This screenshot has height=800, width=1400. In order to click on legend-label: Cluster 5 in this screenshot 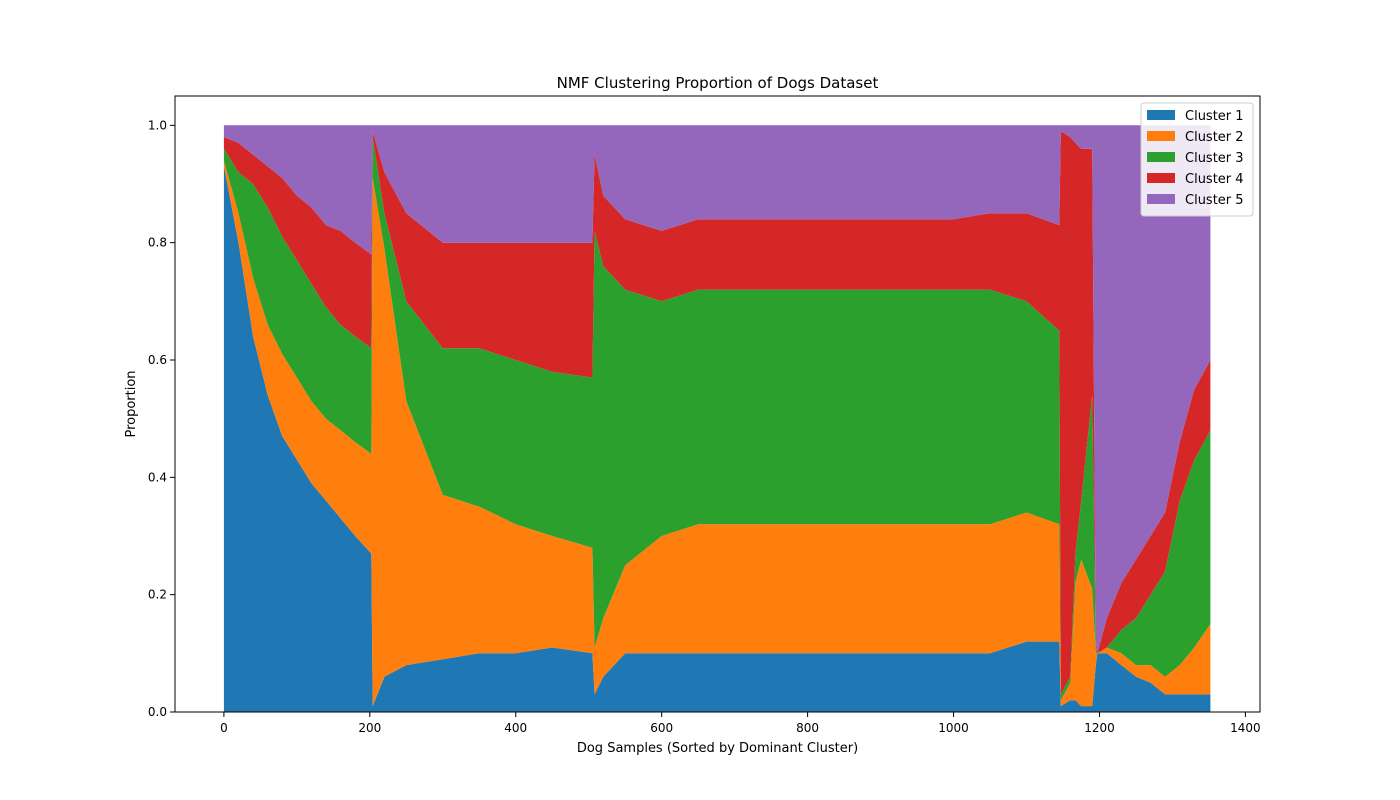, I will do `click(1214, 200)`.